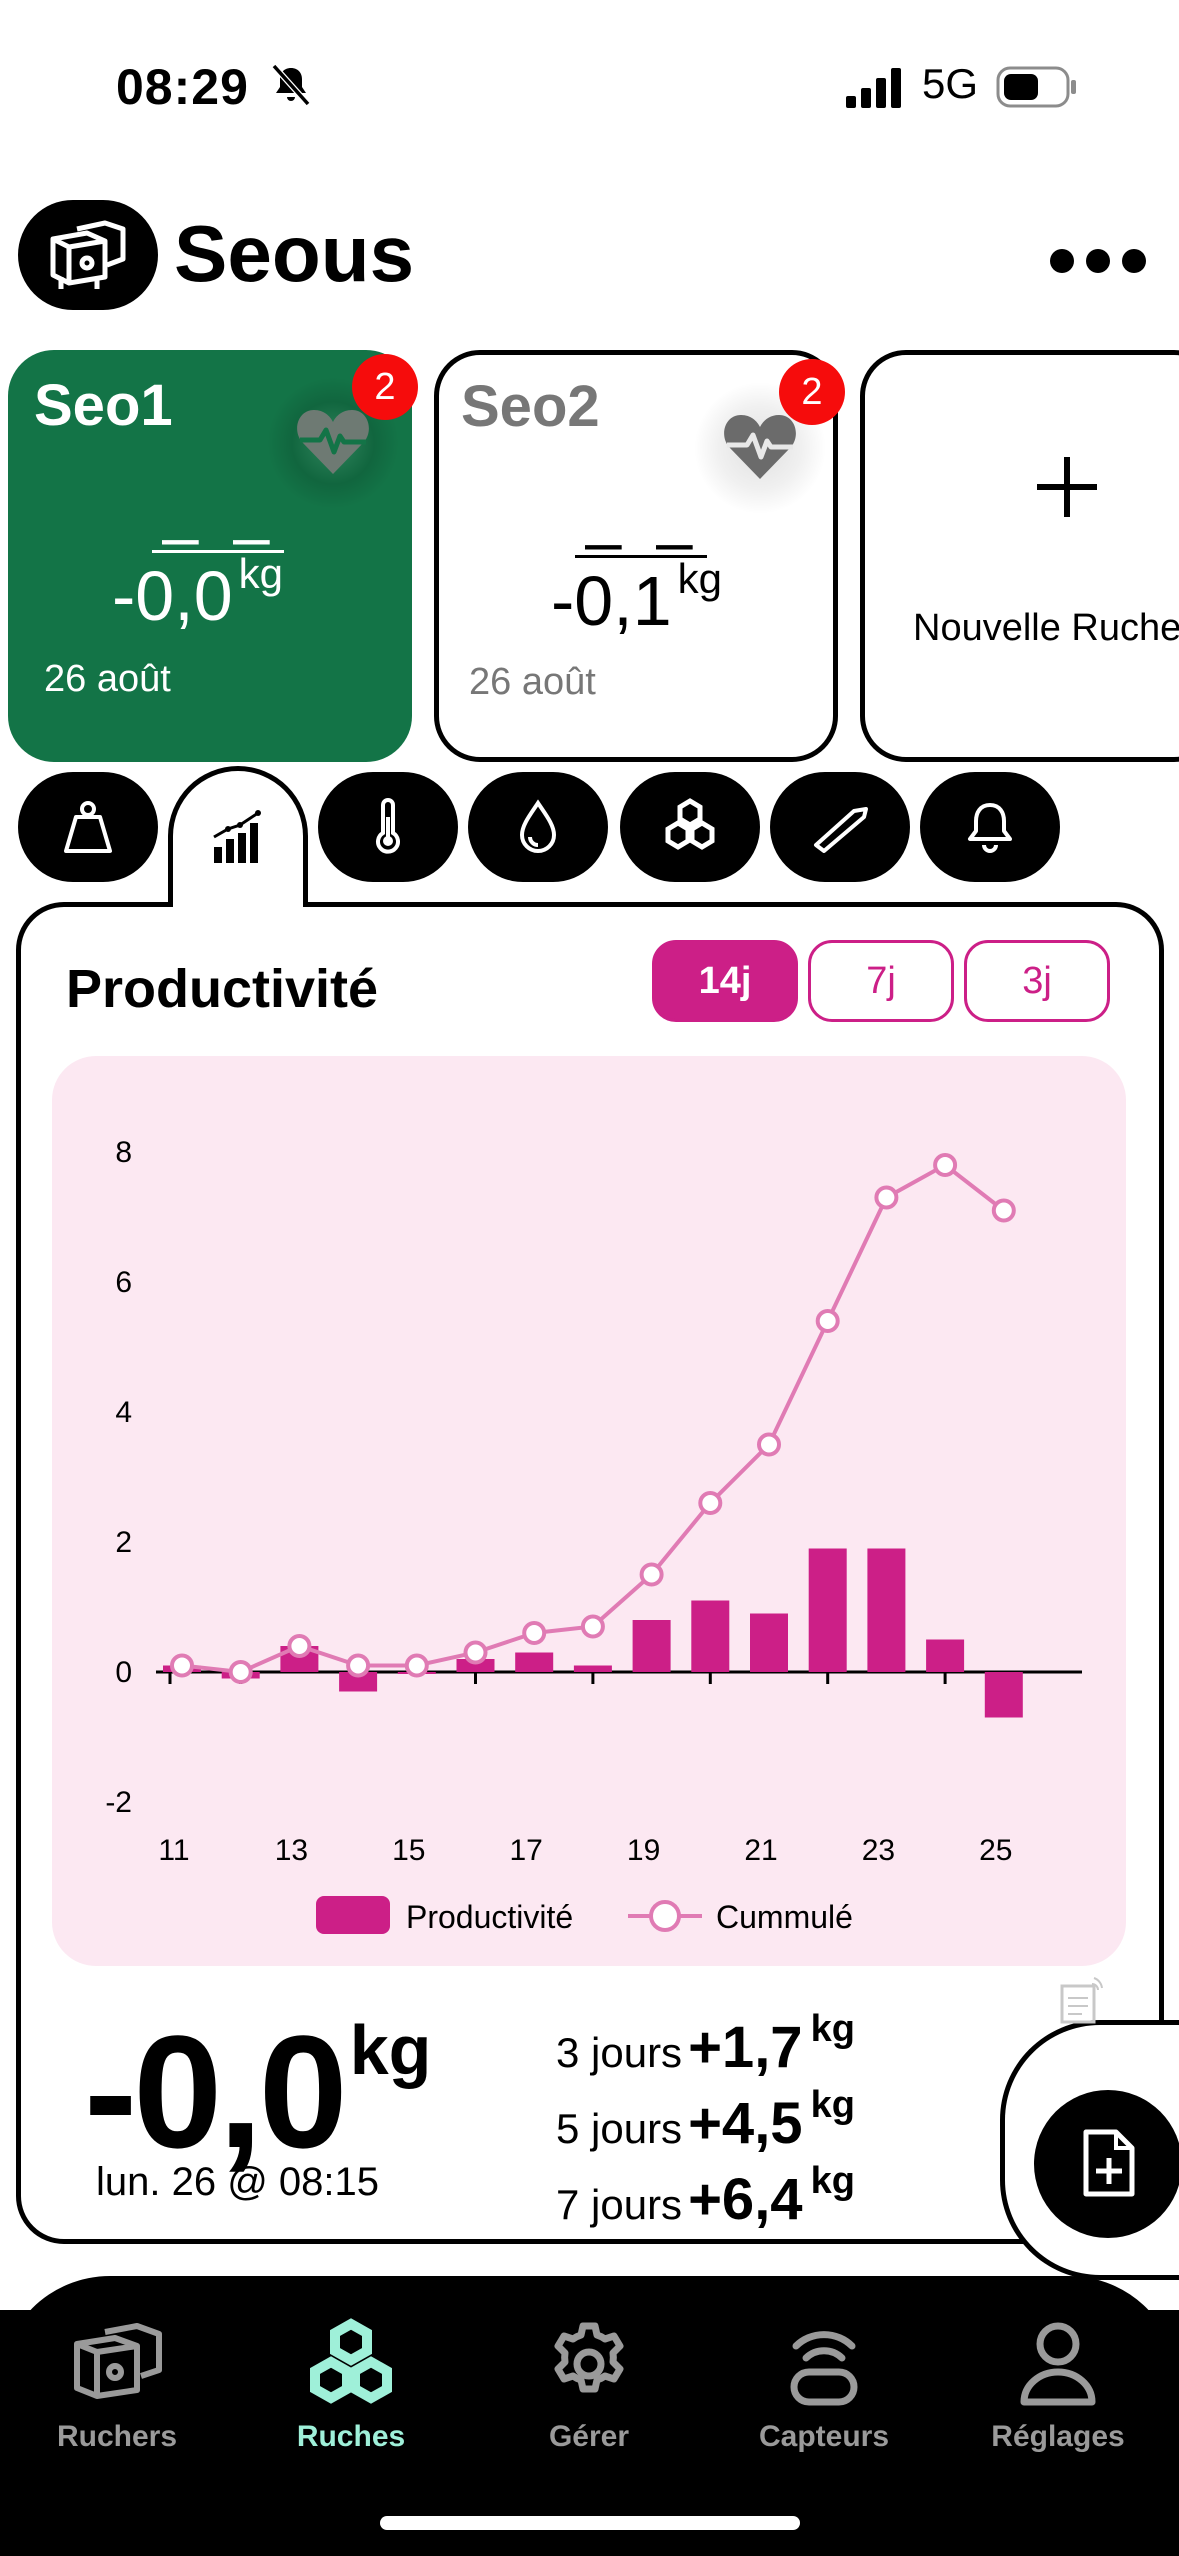  I want to click on bell-off-icon, so click(291, 85).